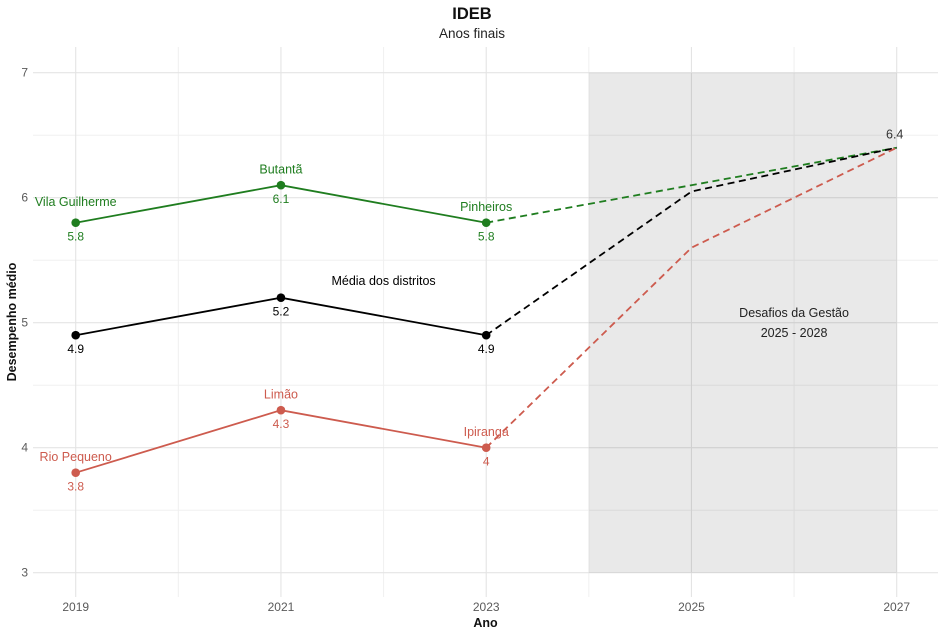  Describe the element at coordinates (794, 313) in the screenshot. I see `region-label: Desafios da Gestão` at that location.